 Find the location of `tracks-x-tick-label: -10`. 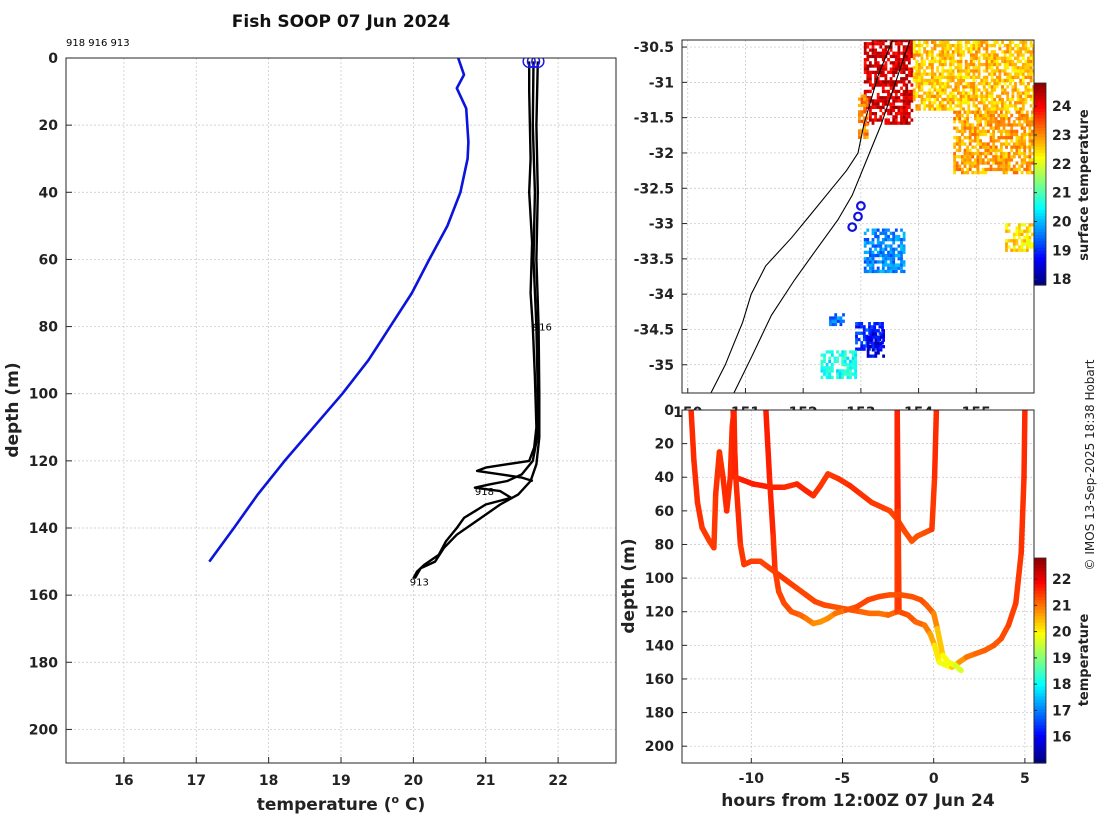

tracks-x-tick-label: -10 is located at coordinates (752, 779).